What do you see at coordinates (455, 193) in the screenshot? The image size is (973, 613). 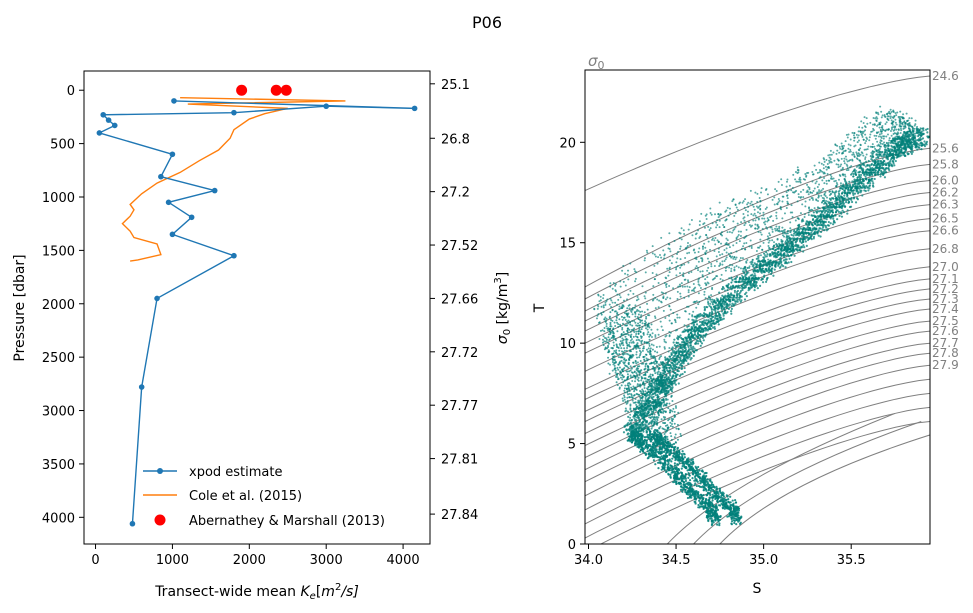 I see `right-sigma-tick-label: 27.2` at bounding box center [455, 193].